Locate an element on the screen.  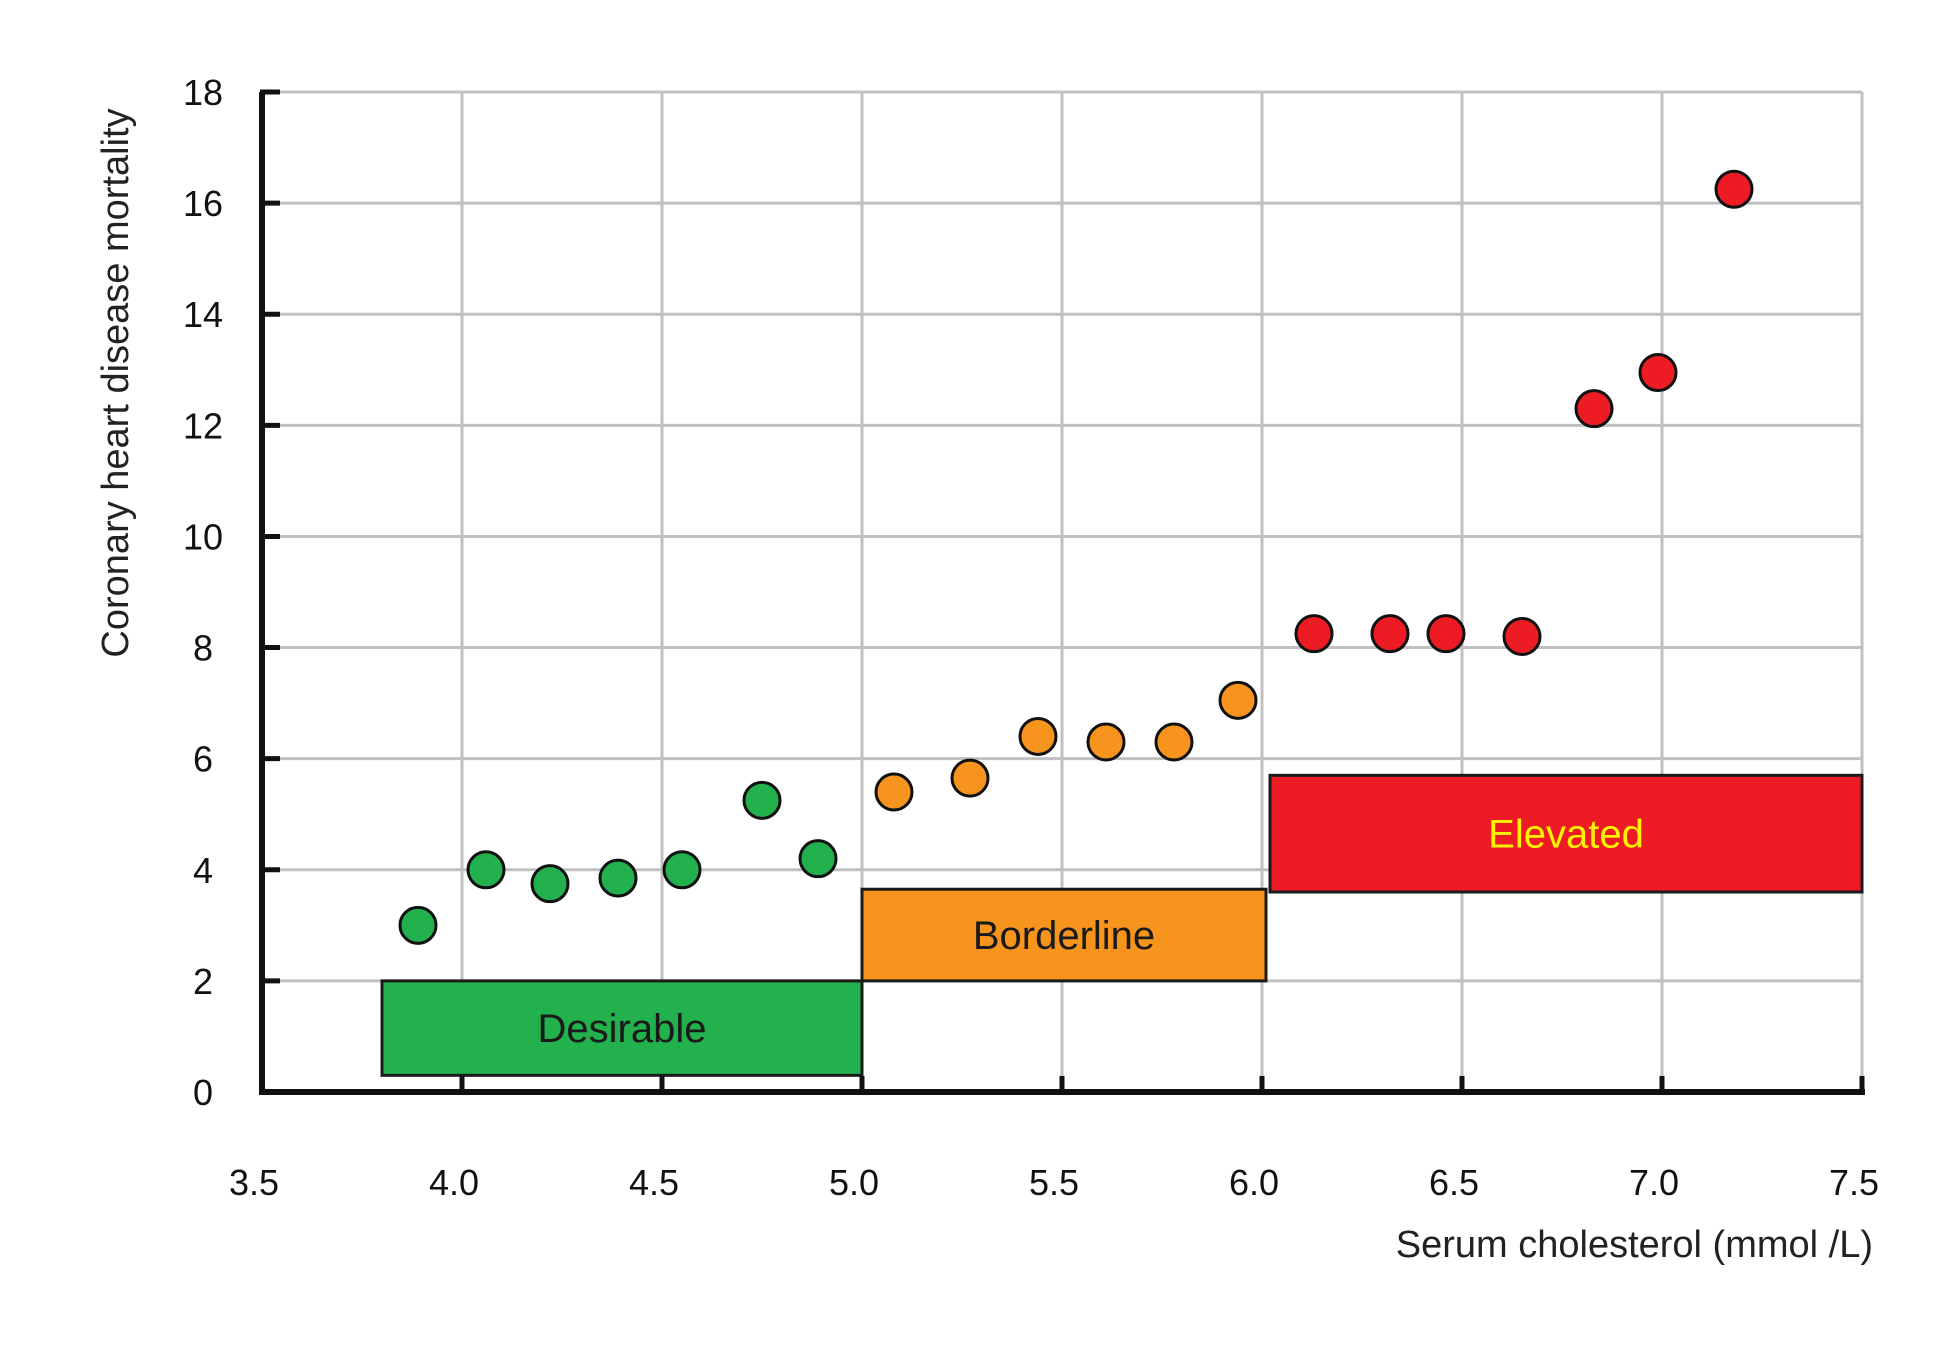
y-tick-label: 4 is located at coordinates (203, 870).